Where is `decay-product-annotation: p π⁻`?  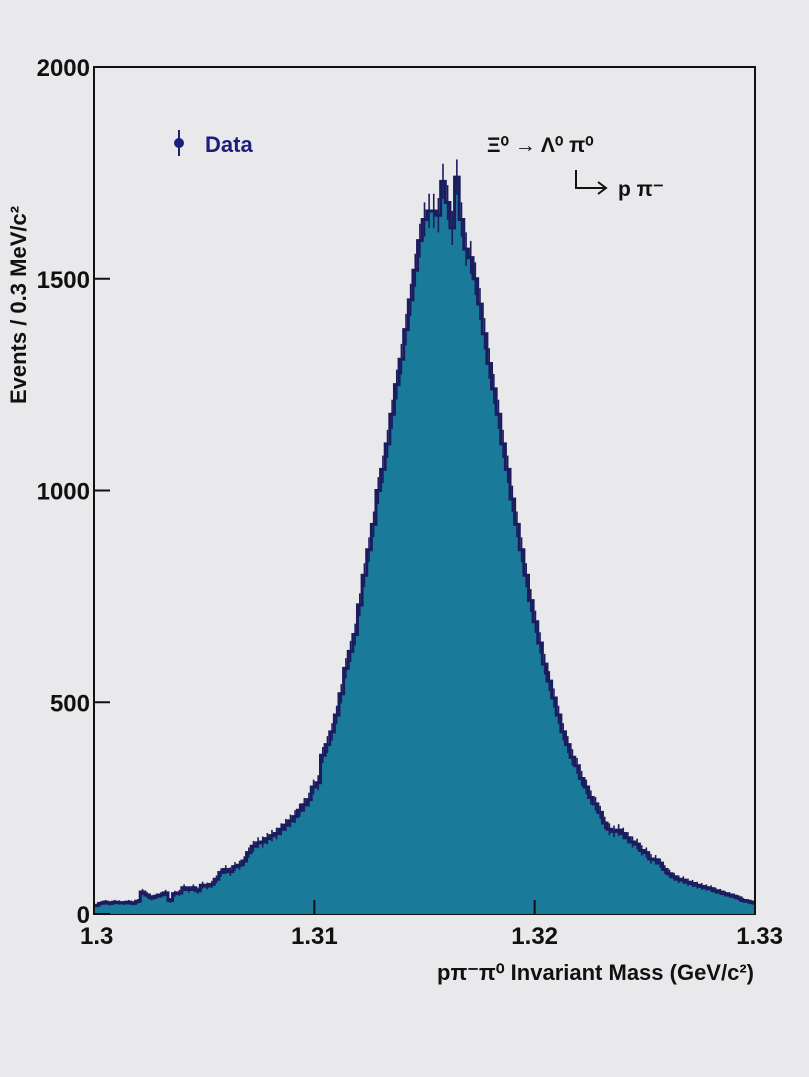
decay-product-annotation: p π⁻ is located at coordinates (641, 189).